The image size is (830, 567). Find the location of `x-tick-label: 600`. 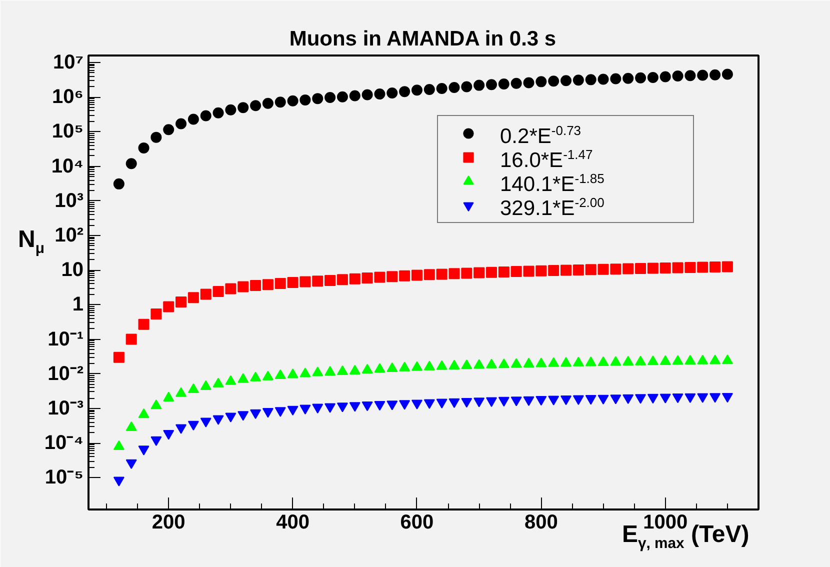

x-tick-label: 600 is located at coordinates (417, 523).